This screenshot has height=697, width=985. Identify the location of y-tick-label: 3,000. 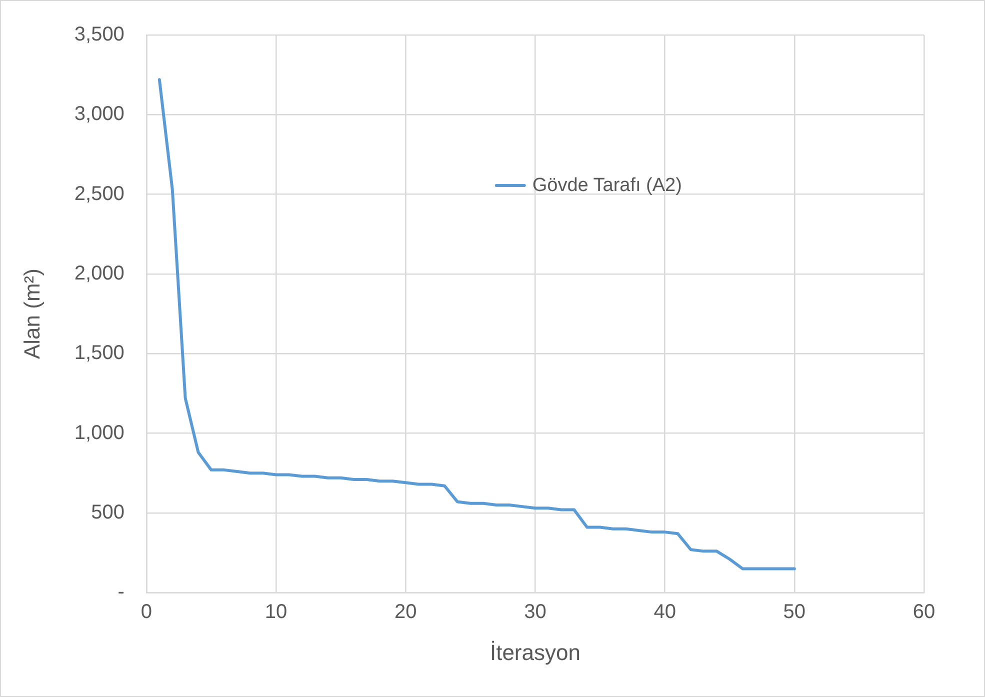
(99, 114).